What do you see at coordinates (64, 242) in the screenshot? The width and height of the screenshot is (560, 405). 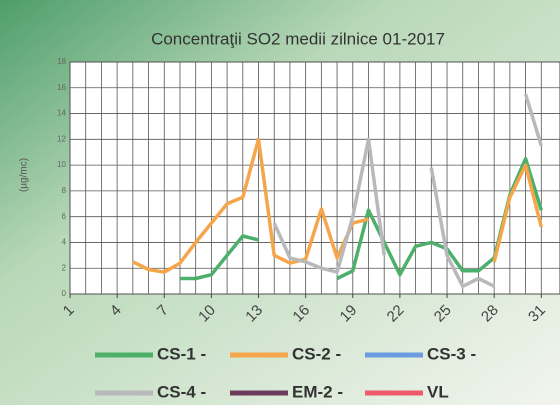 I see `y-tick-label: 4` at bounding box center [64, 242].